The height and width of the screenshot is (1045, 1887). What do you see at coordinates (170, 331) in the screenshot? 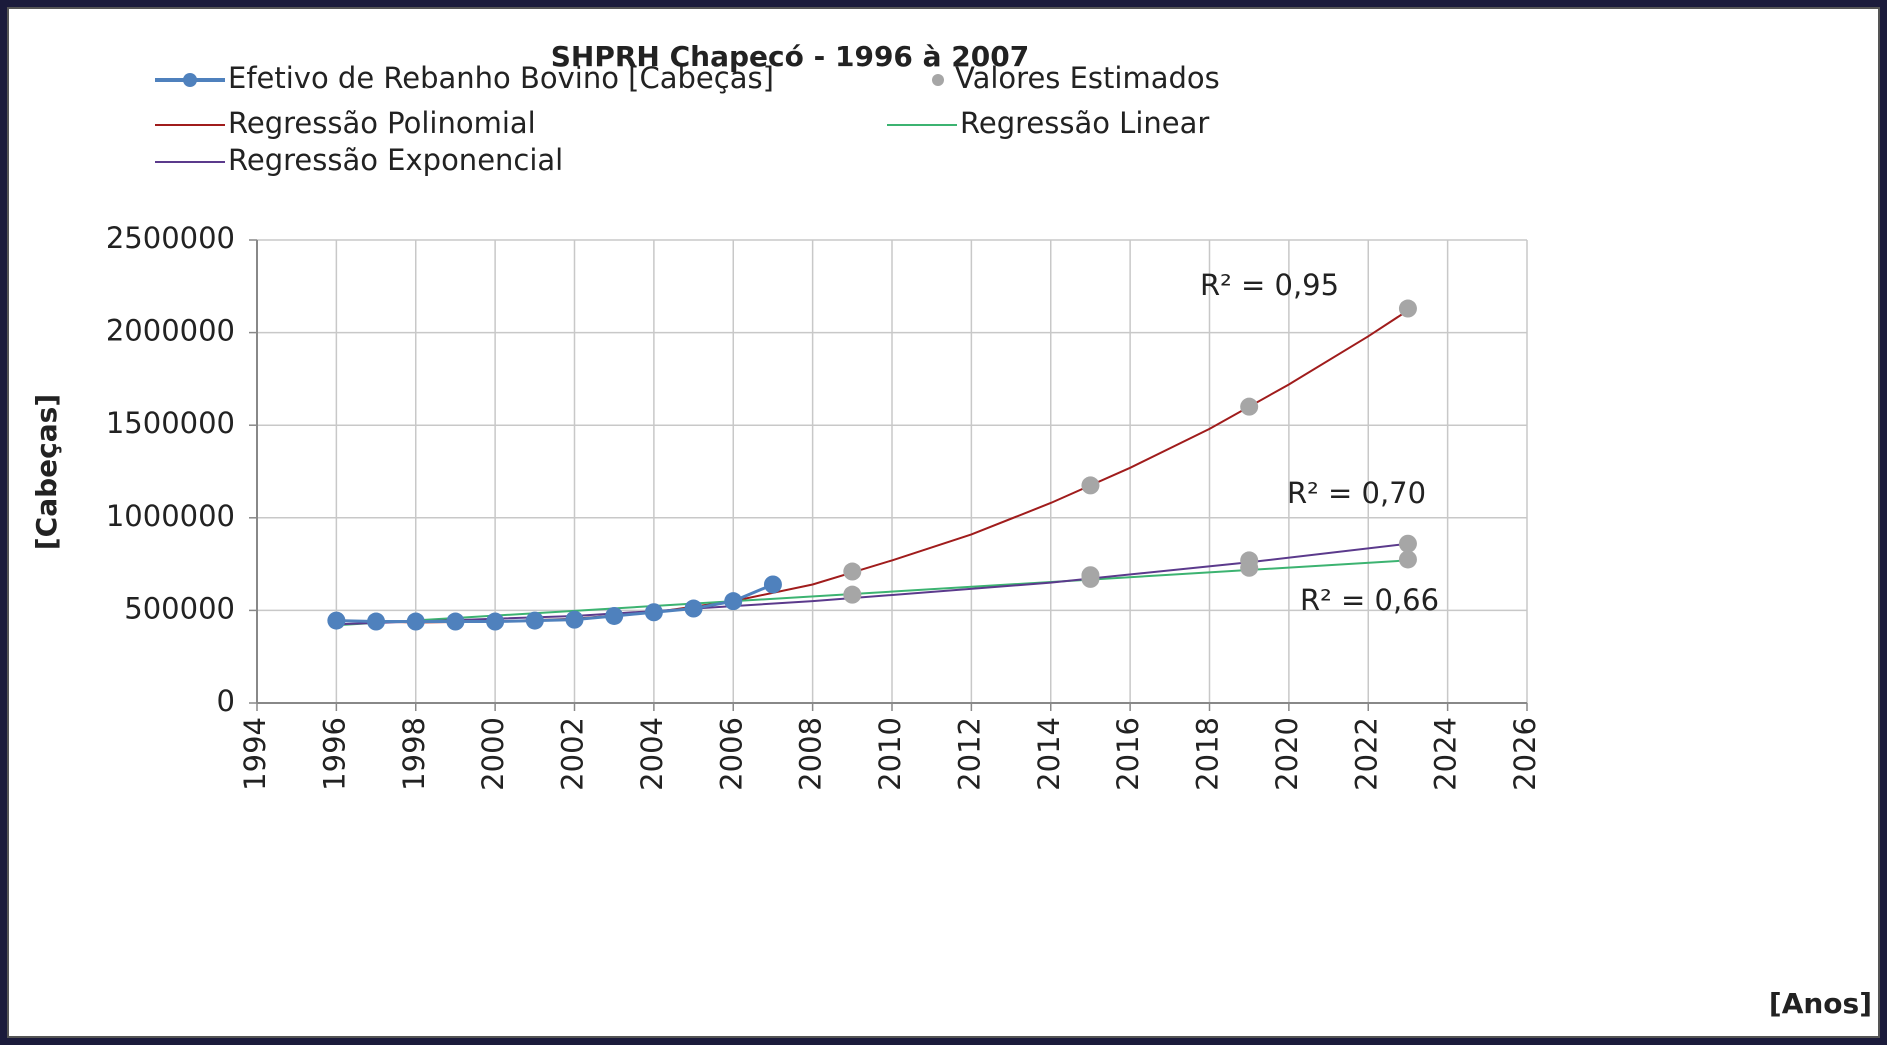
I see `y-tick-label: 2000000` at bounding box center [170, 331].